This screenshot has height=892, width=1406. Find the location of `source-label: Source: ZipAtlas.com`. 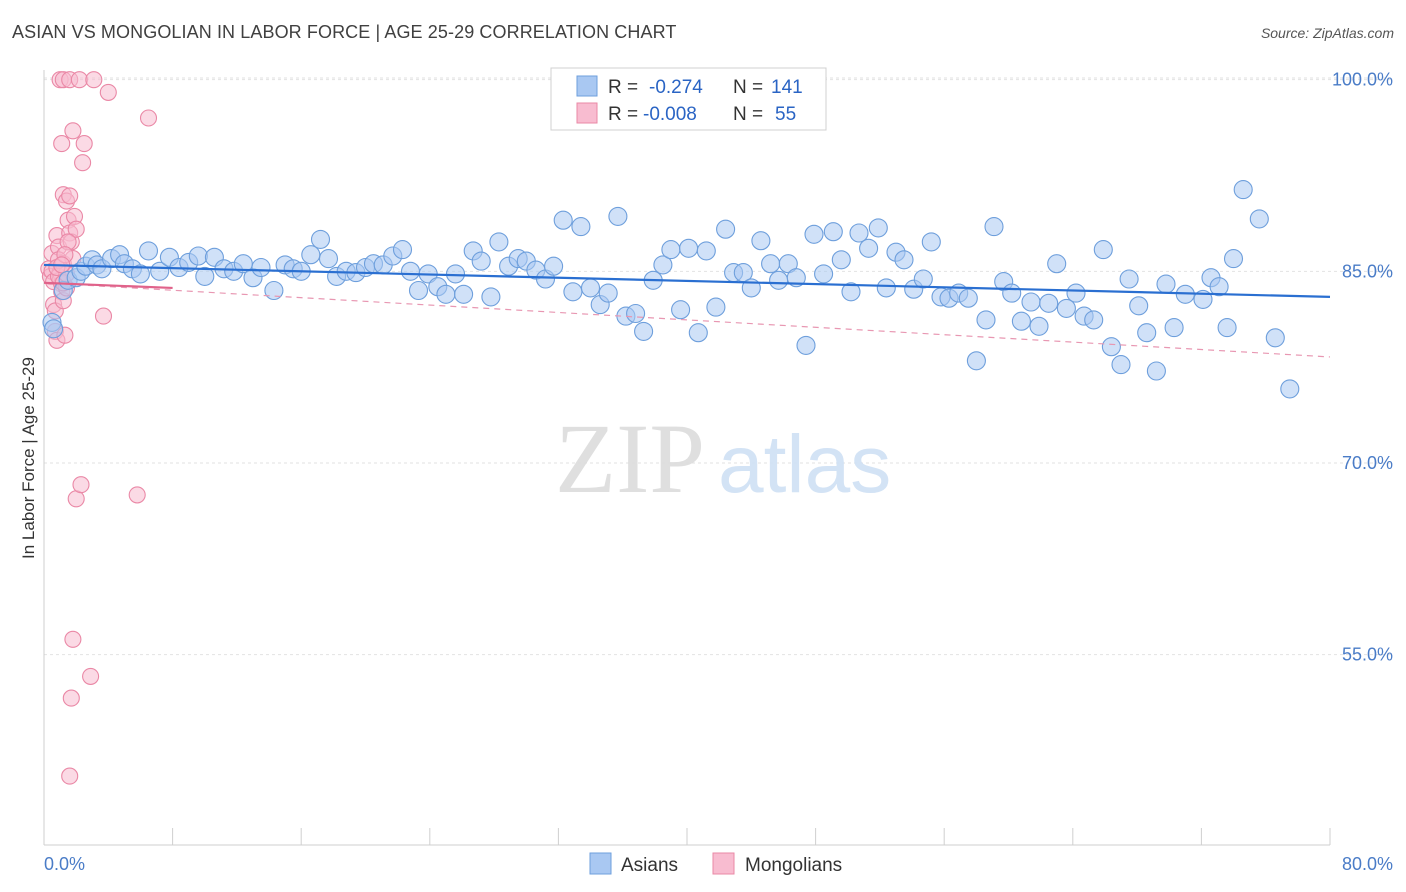

source-label: Source: ZipAtlas.com is located at coordinates (1327, 33).